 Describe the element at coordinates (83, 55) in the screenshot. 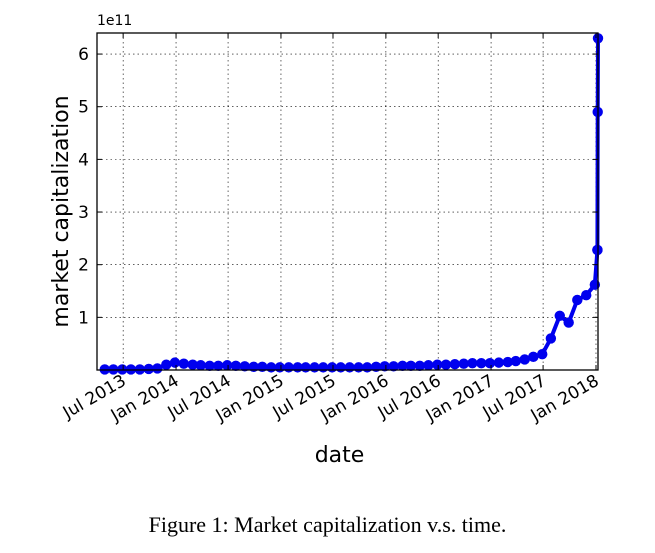

I see `y-tick-label: 6` at that location.